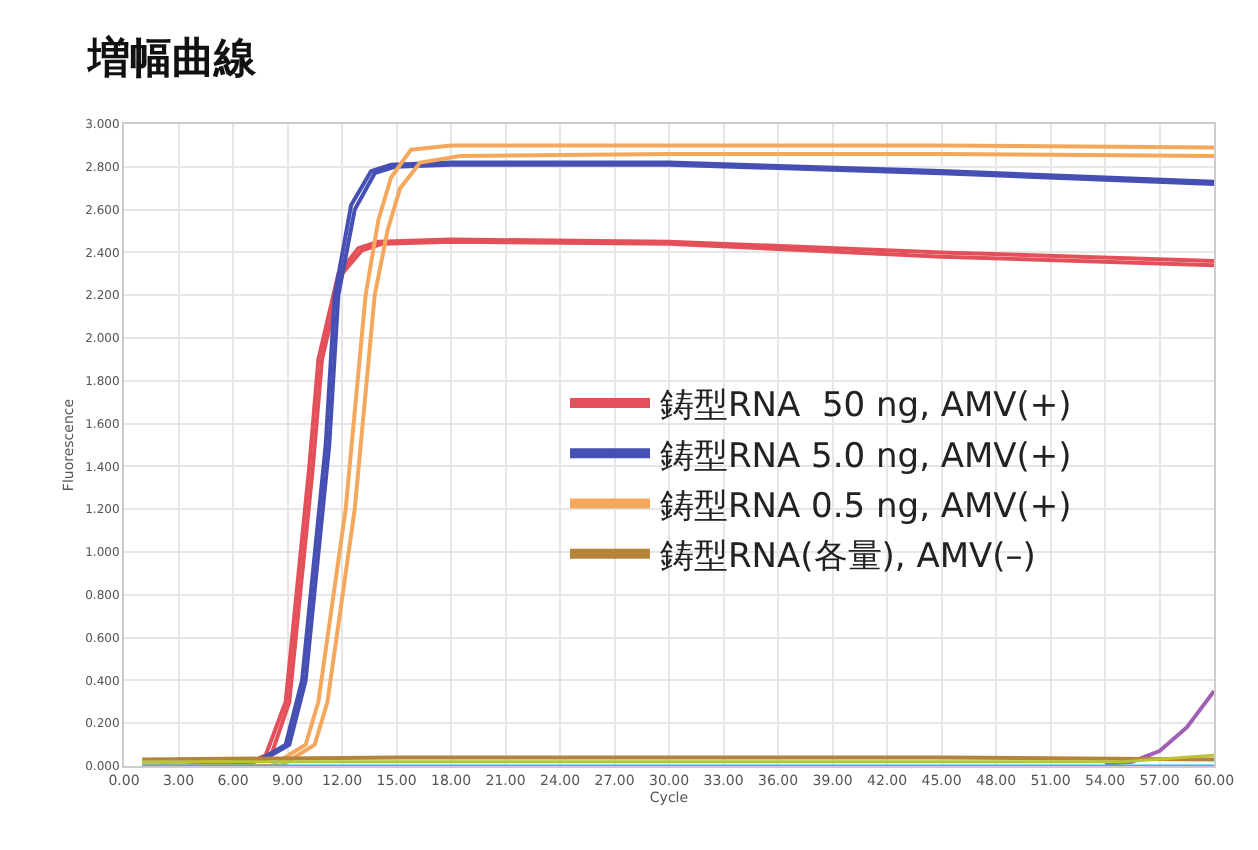 This screenshot has width=1258, height=850. I want to click on legend-label: 鋳型RNA 50 ng, AMV(+), so click(866, 406).